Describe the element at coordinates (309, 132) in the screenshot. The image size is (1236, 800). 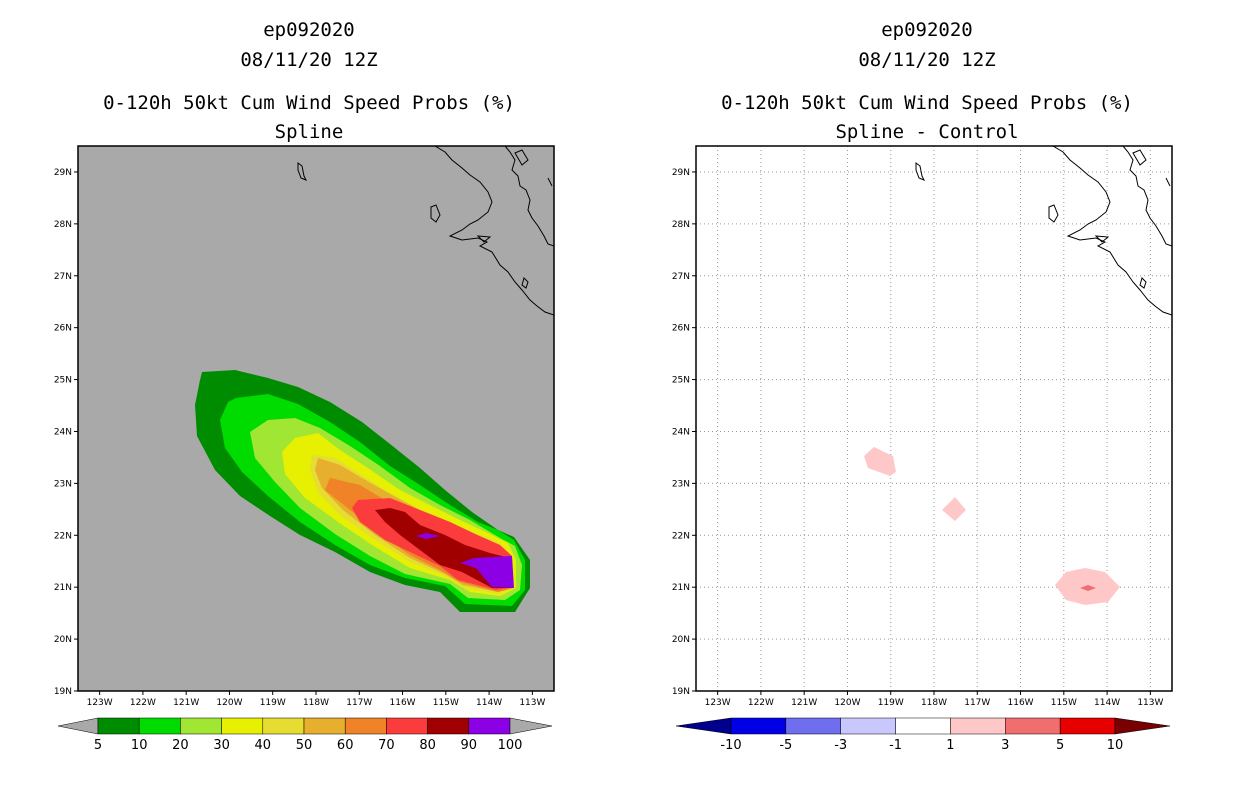
I see `left-subtitle: Spline` at that location.